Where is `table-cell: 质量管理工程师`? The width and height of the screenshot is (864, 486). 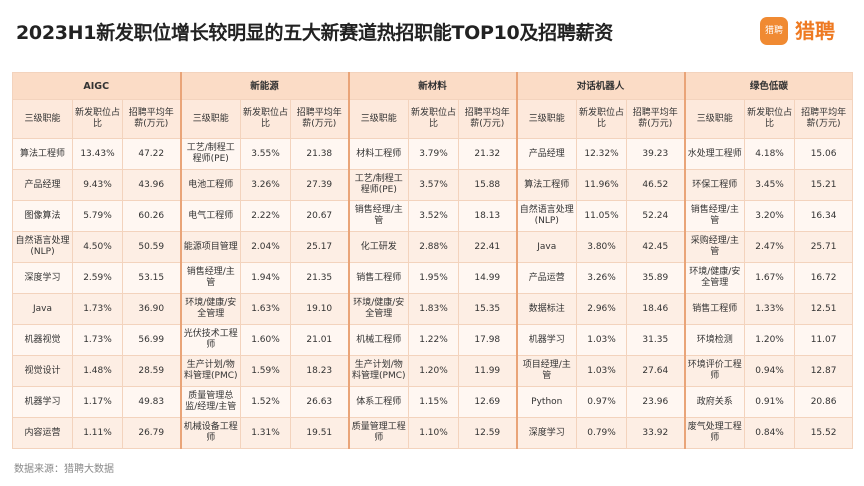
table-cell: 质量管理工程师 is located at coordinates (378, 433).